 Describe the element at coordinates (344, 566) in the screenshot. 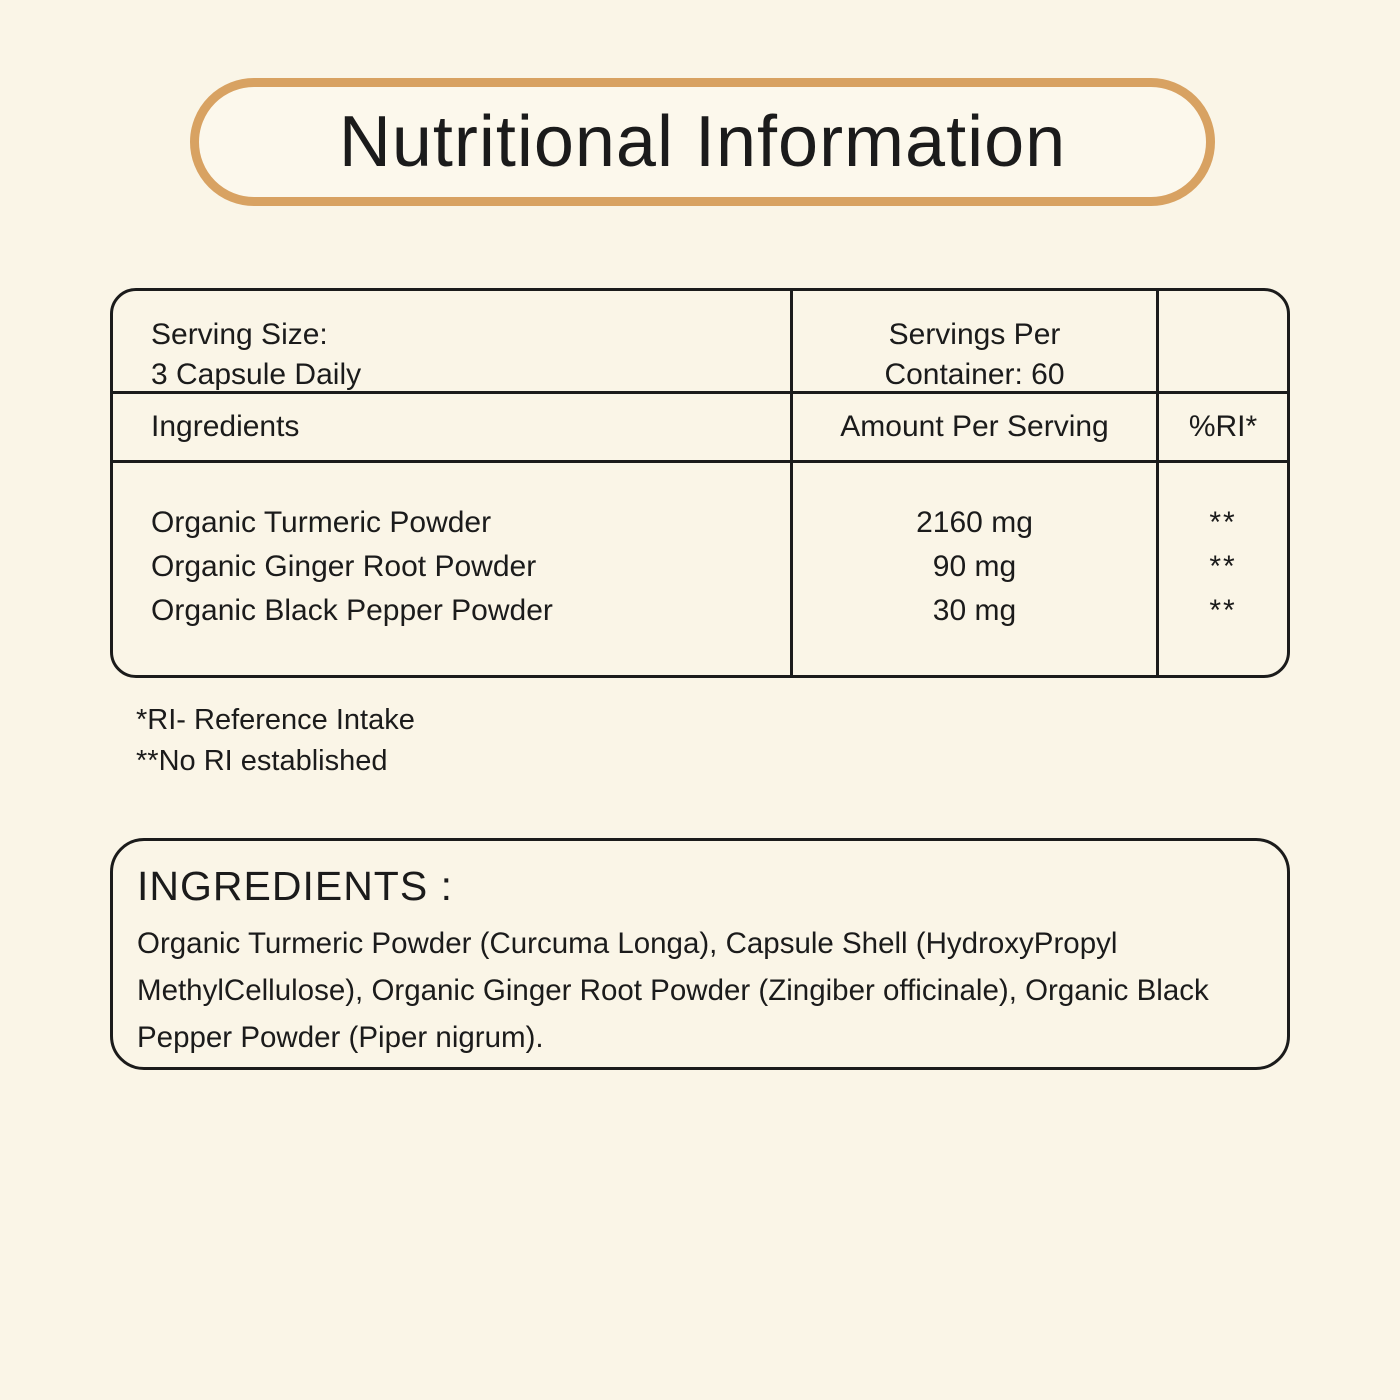

I see `ingredient-name: Organic Ginger Root Powder` at that location.